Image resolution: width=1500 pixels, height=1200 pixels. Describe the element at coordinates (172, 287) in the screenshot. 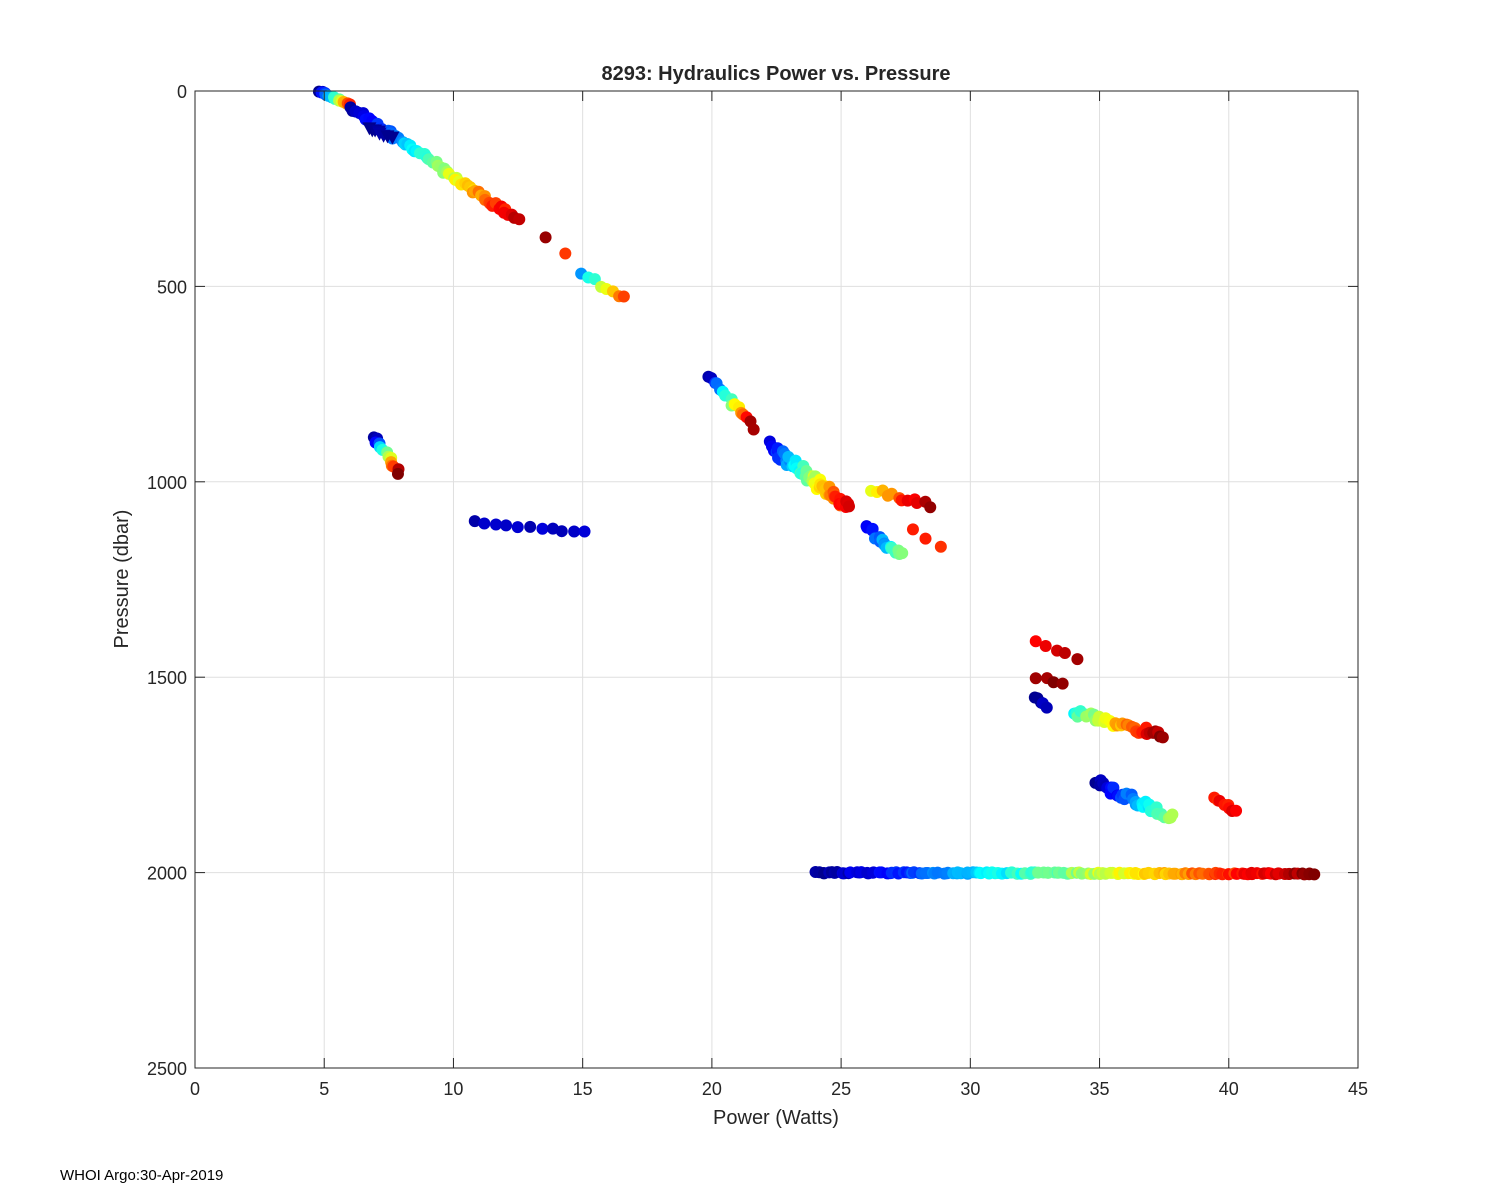

I see `y-tick-label: 500` at that location.